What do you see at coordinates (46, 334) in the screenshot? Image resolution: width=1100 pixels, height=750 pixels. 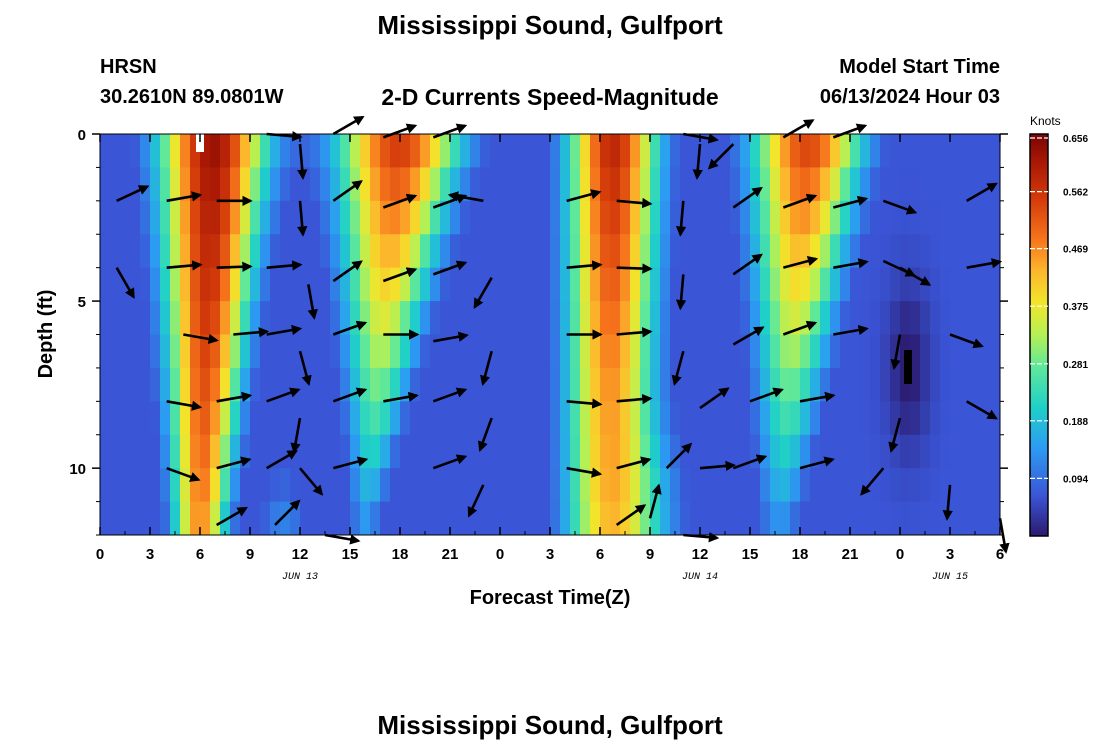 I see `y-axis-label: Depth (ft)` at bounding box center [46, 334].